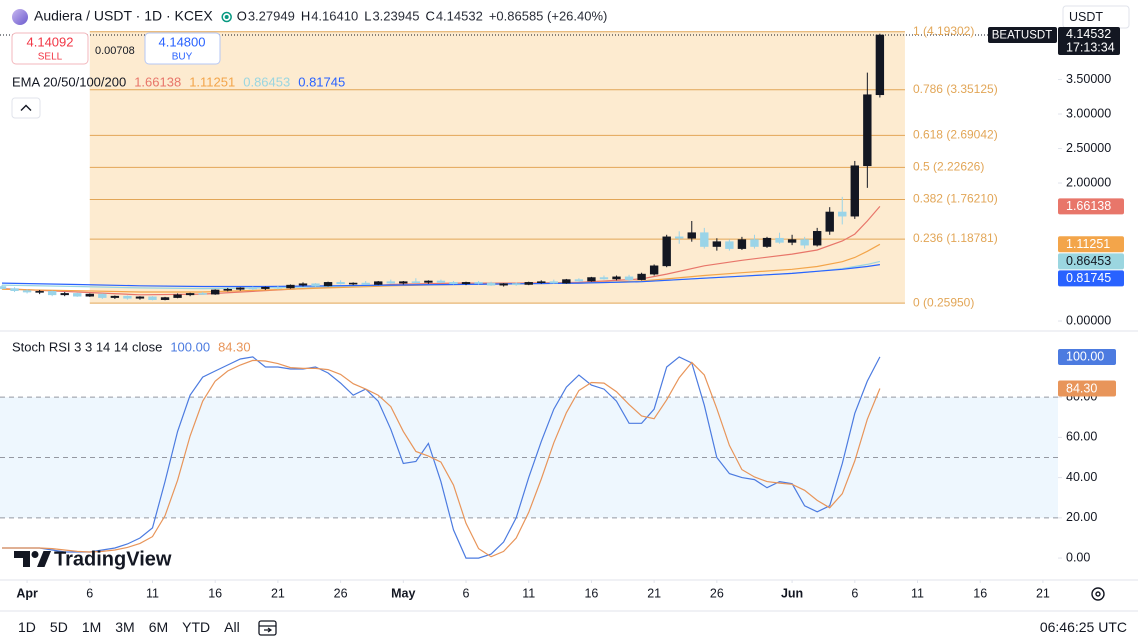  Describe the element at coordinates (955, 89) in the screenshot. I see `fib-label: 0.786 (3.35125)` at that location.